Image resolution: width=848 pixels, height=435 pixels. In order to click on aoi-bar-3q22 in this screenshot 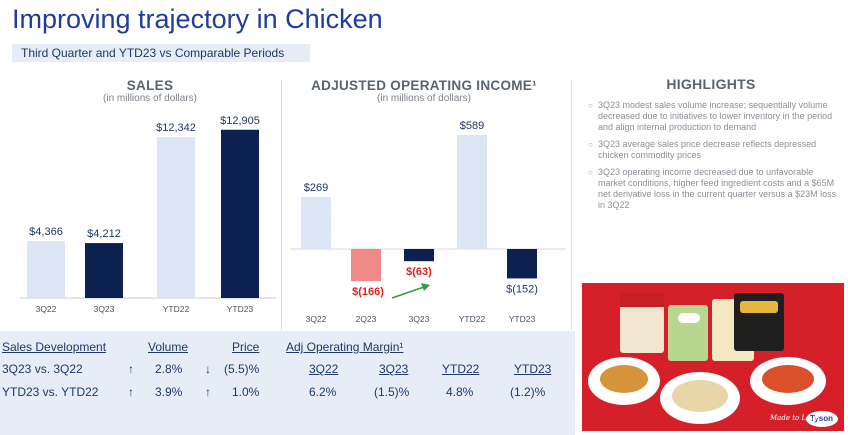, I will do `click(316, 222)`.